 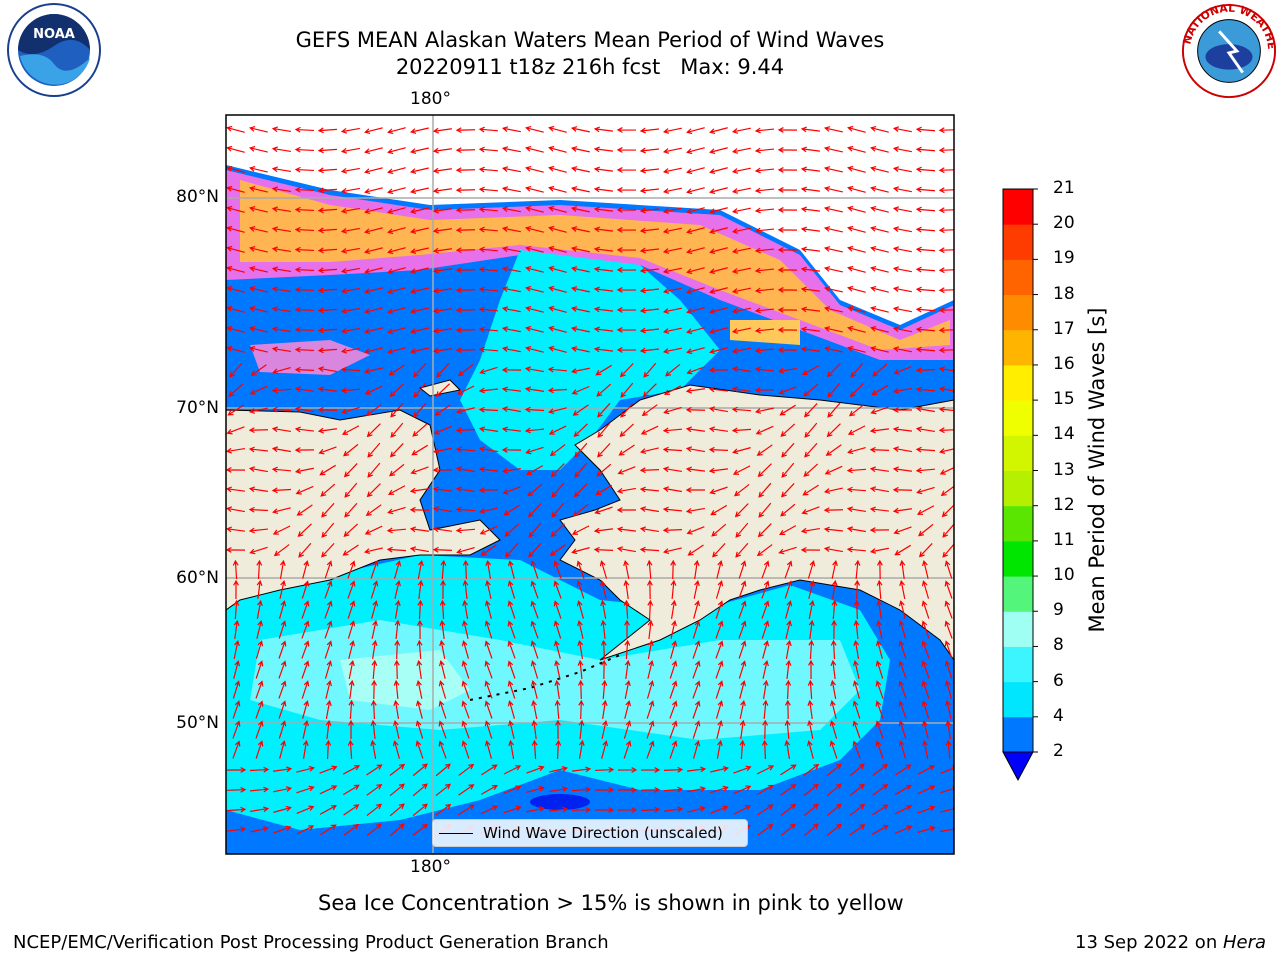 What do you see at coordinates (1149, 942) in the screenshot?
I see `credit-date: 13 Sep 2022 on` at bounding box center [1149, 942].